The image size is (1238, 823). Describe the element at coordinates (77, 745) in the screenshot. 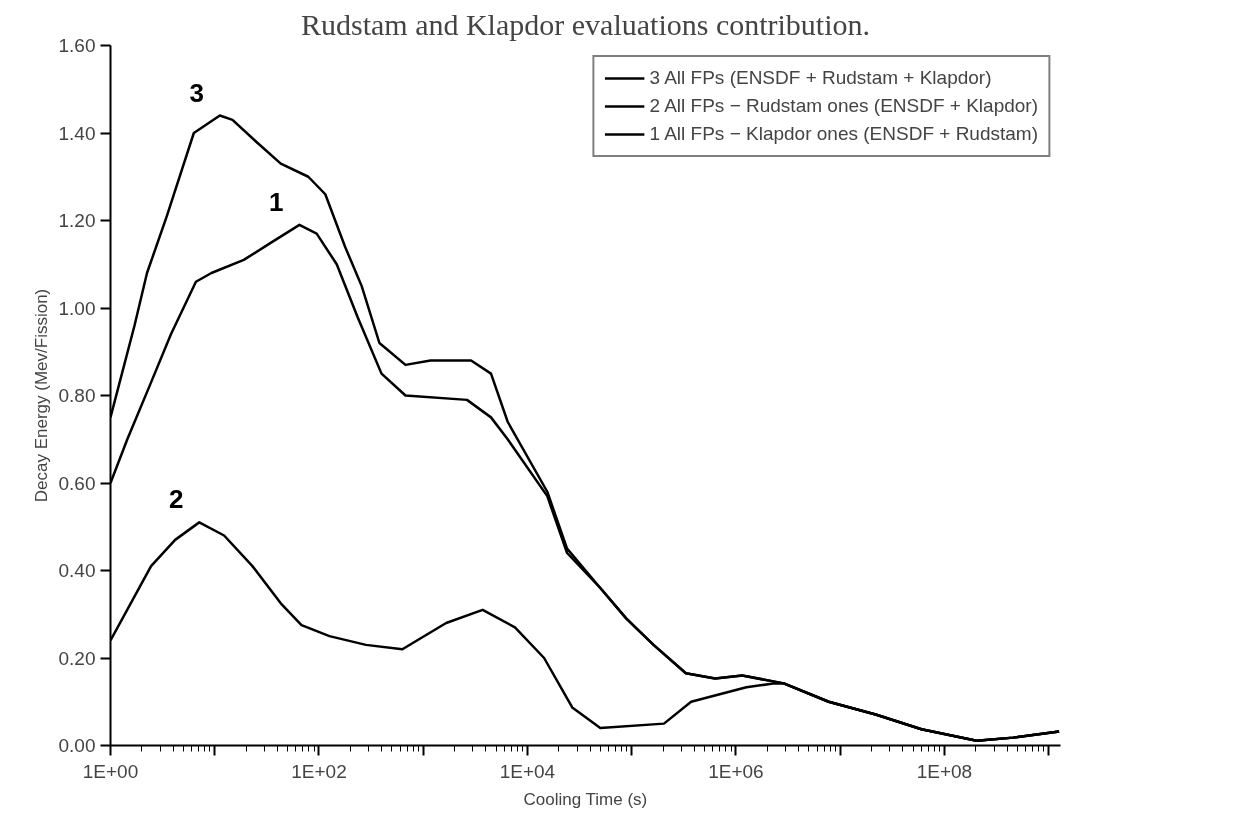

I see `y-tick-label: 0.00` at that location.